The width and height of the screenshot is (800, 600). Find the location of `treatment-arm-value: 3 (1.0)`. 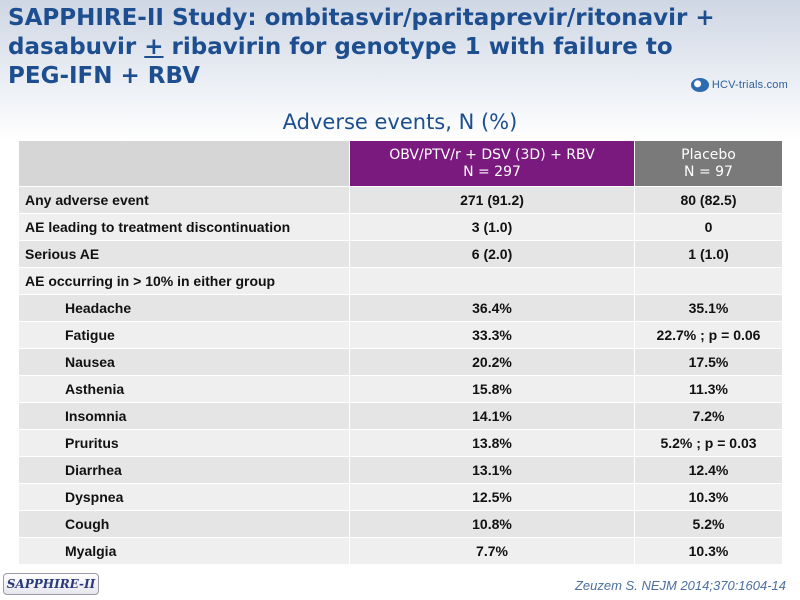

treatment-arm-value: 3 (1.0) is located at coordinates (492, 227).